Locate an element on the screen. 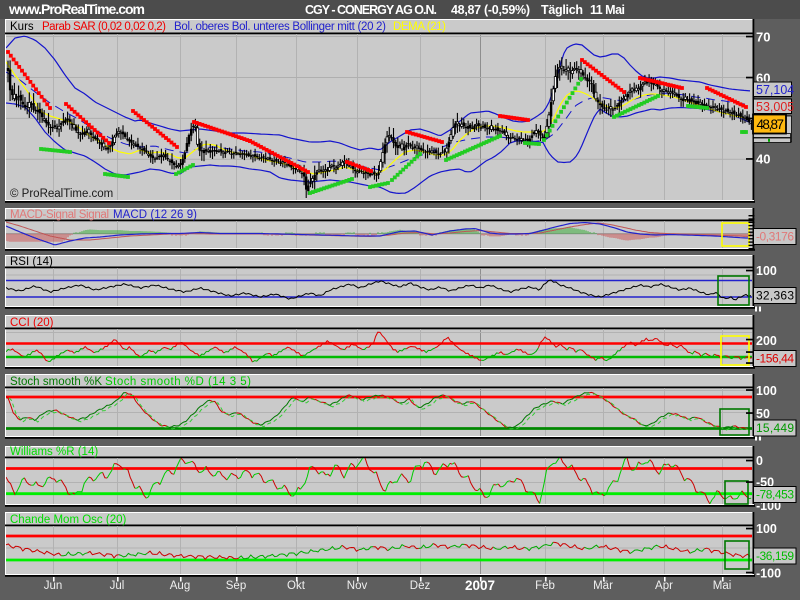  svg-text: -100 is located at coordinates (768, 574).